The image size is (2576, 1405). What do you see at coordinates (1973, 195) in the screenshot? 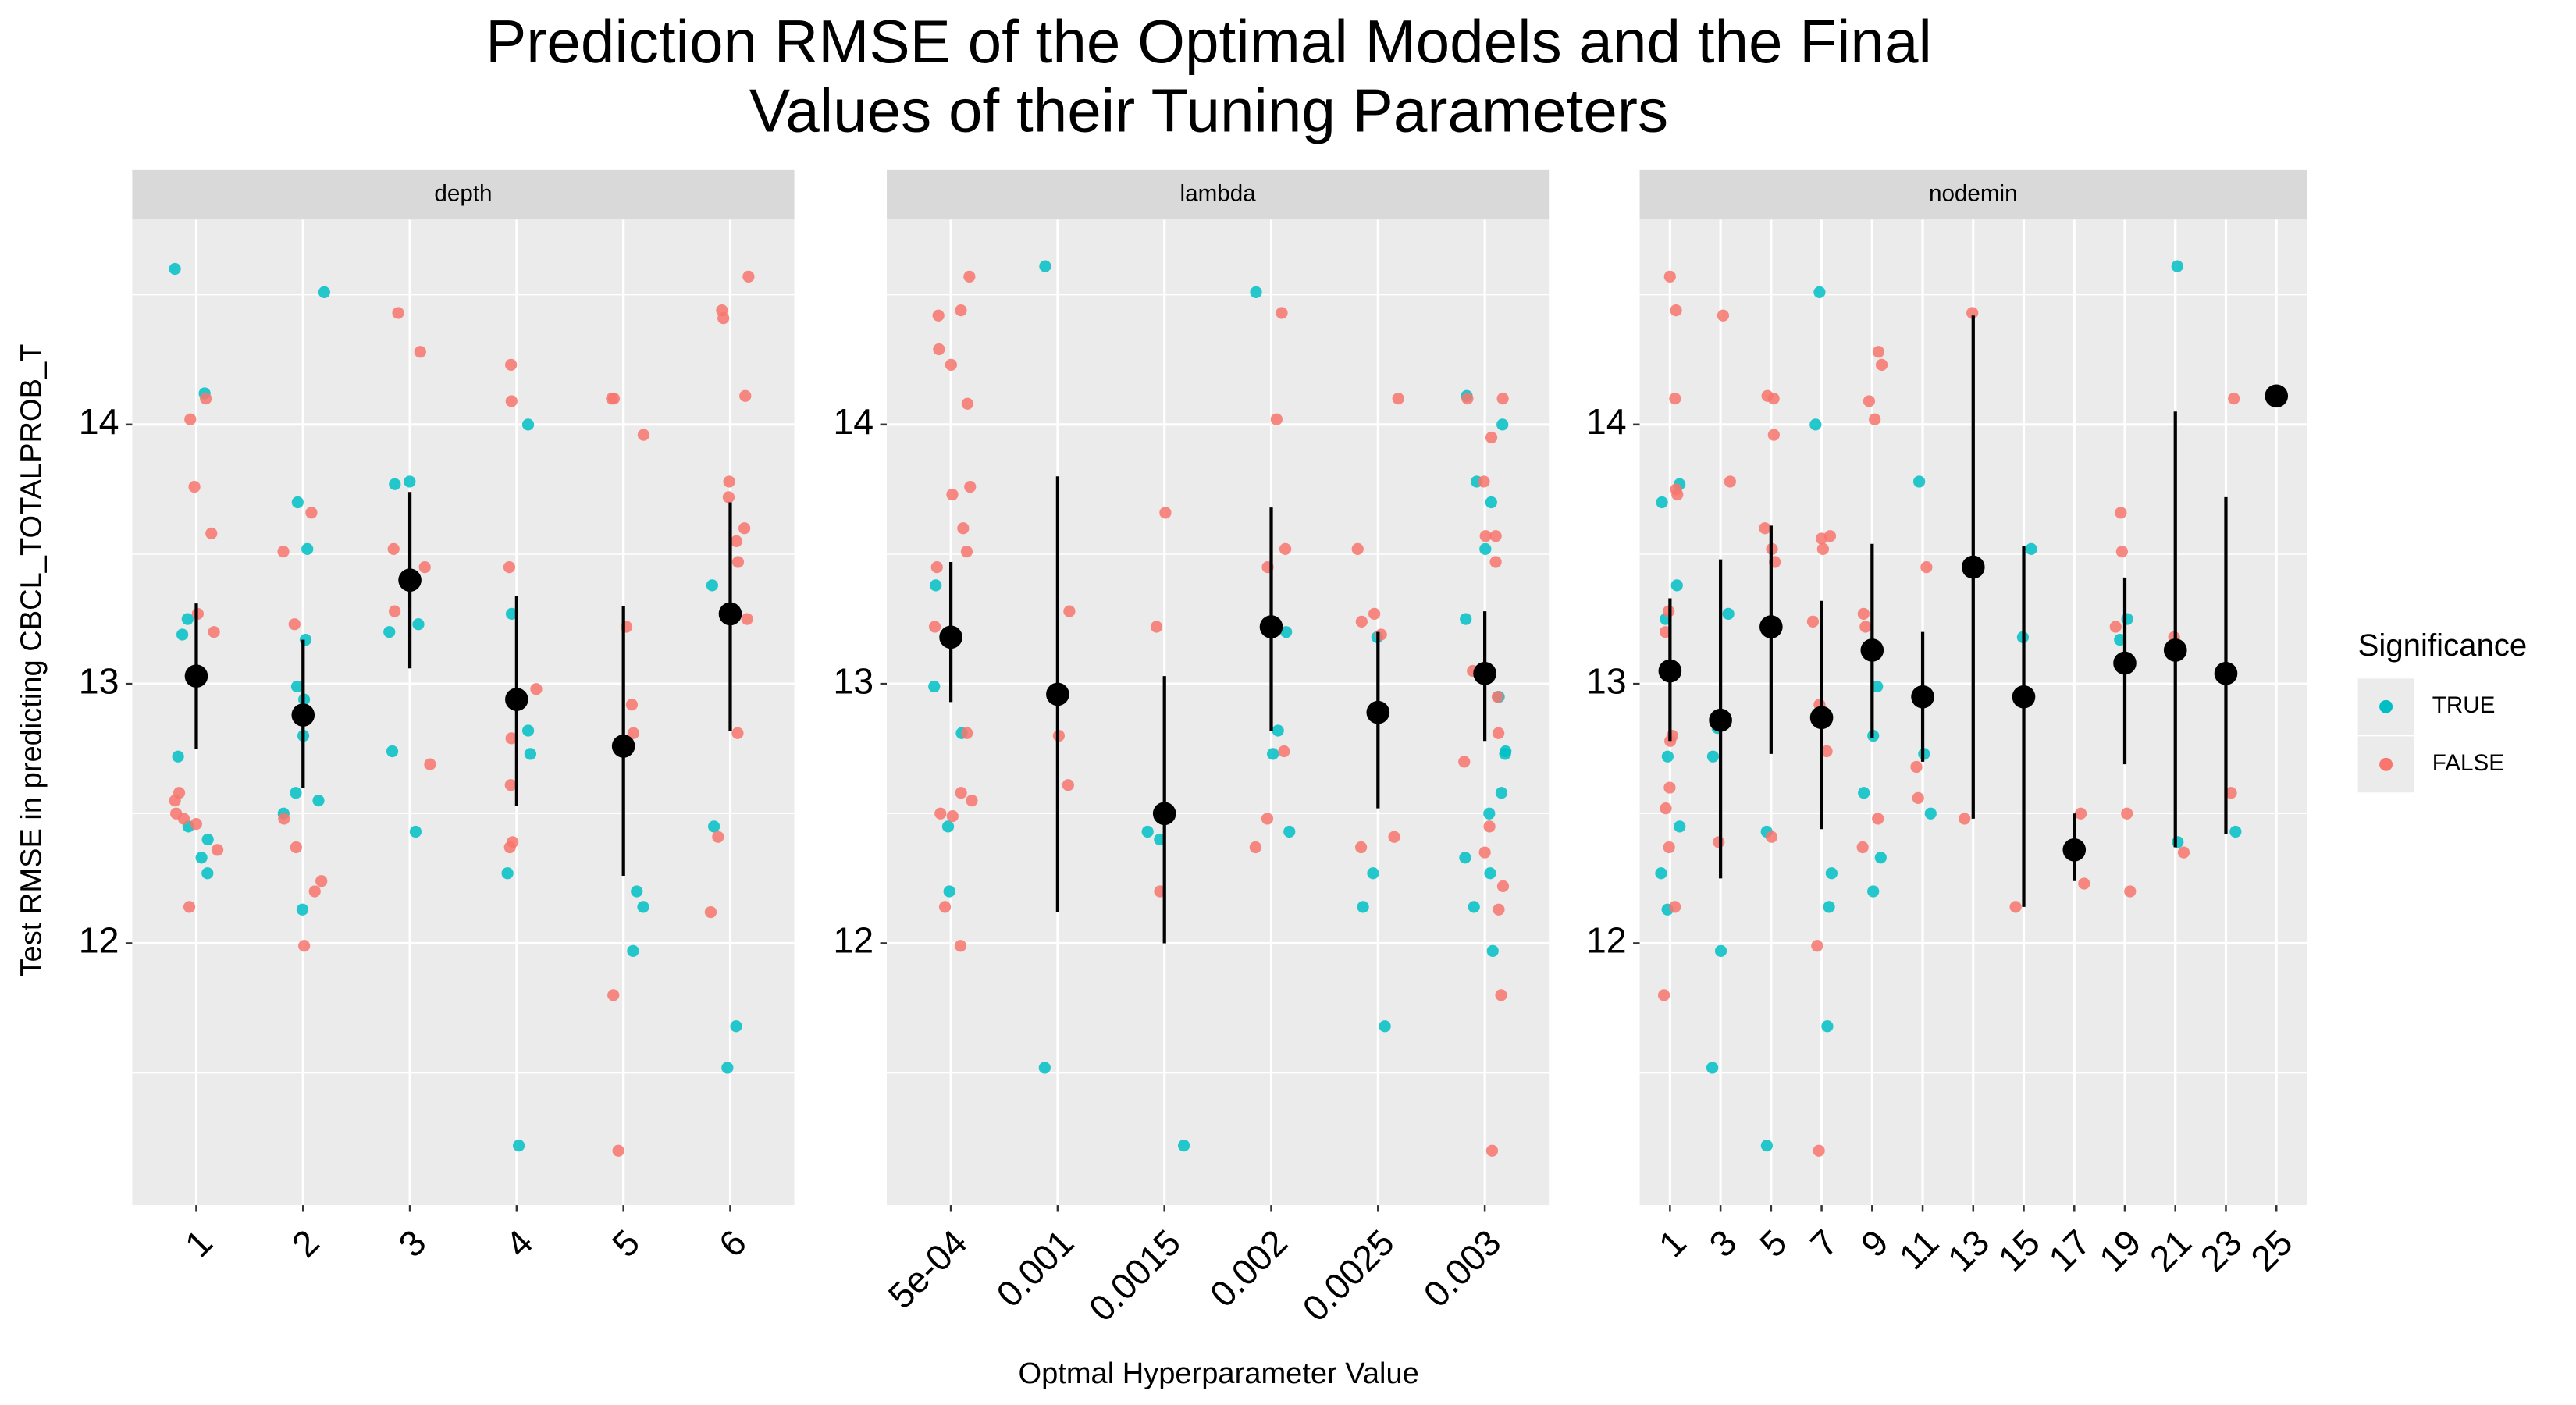
I see `strip` at bounding box center [1973, 195].